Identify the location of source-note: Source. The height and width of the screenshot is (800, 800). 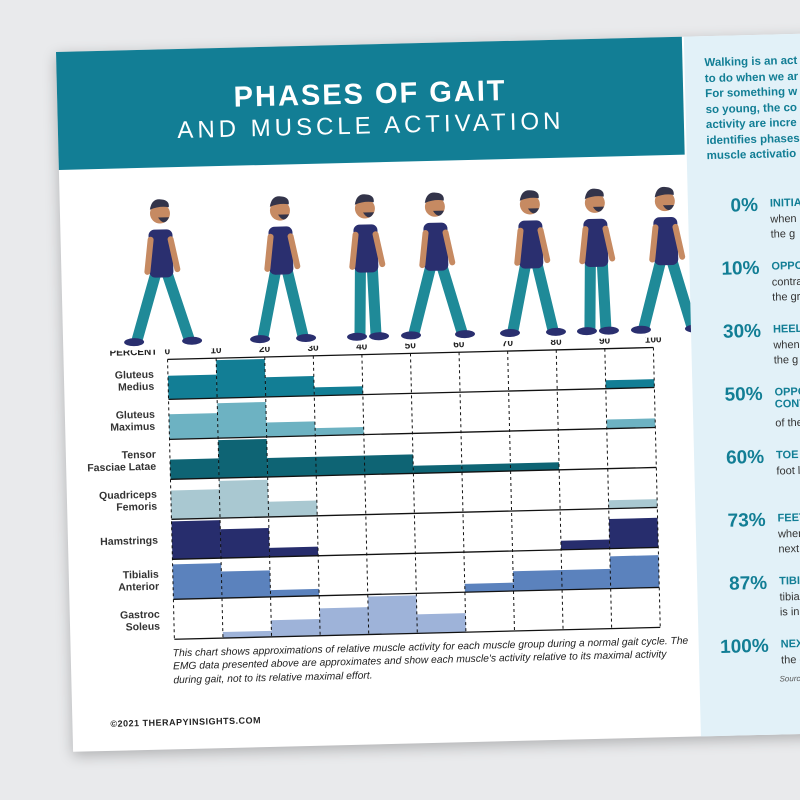
(789, 678).